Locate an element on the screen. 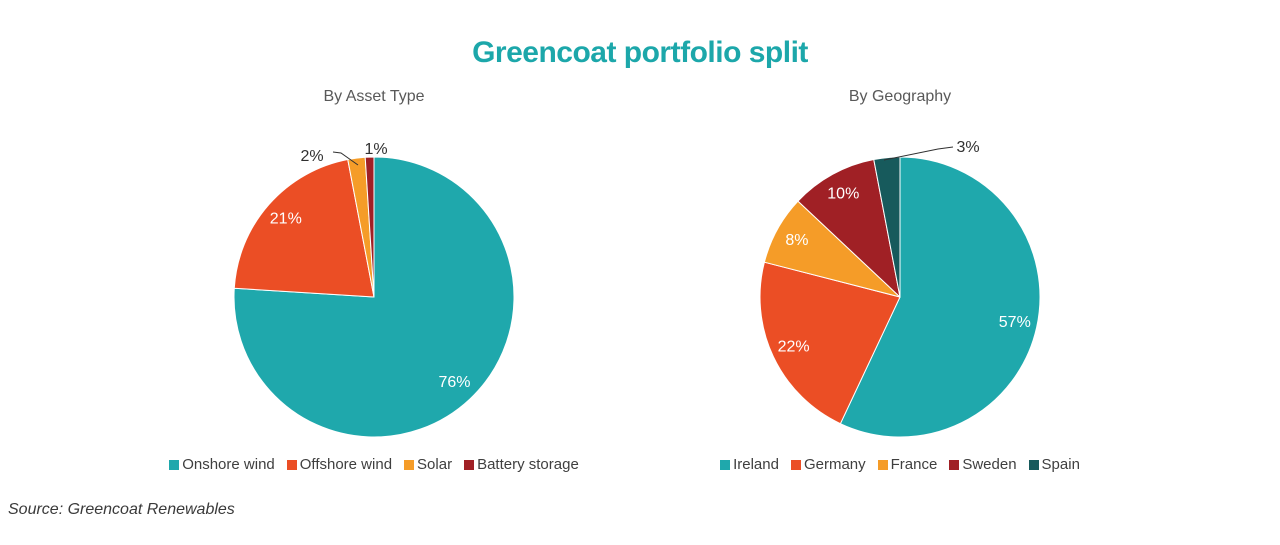 The height and width of the screenshot is (545, 1280). legend-item-sweden: Sweden is located at coordinates (983, 464).